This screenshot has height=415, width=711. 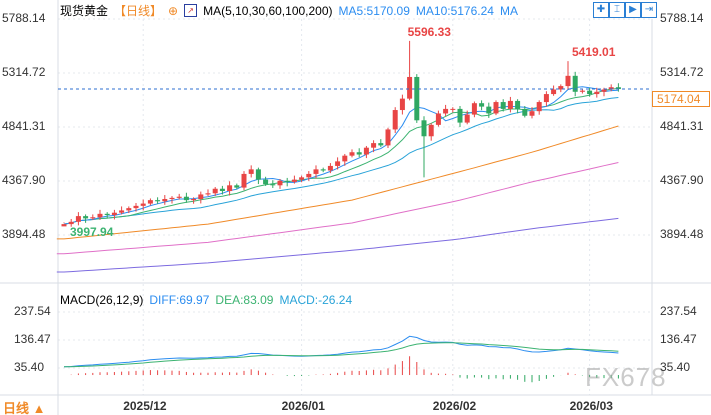 I want to click on macd-tick: 35.40, so click(x=29, y=367).